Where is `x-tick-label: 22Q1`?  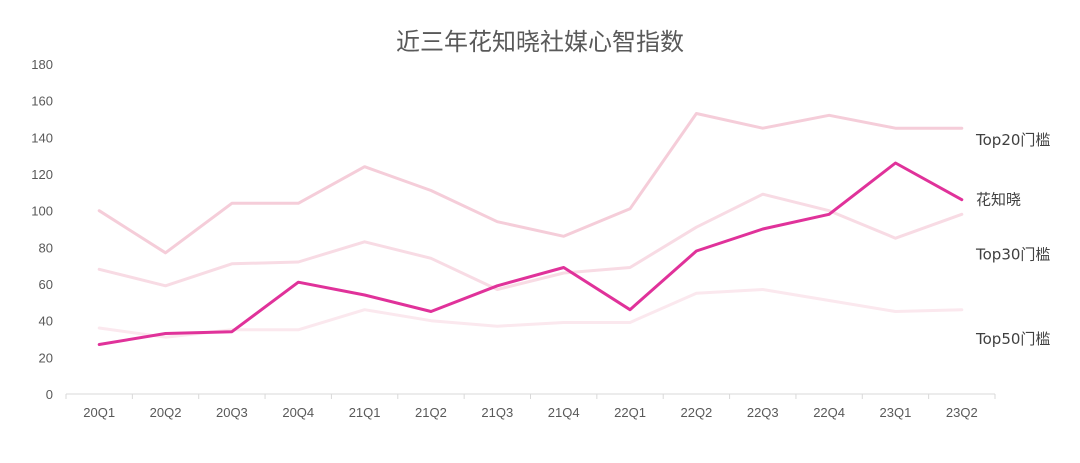 x-tick-label: 22Q1 is located at coordinates (630, 412).